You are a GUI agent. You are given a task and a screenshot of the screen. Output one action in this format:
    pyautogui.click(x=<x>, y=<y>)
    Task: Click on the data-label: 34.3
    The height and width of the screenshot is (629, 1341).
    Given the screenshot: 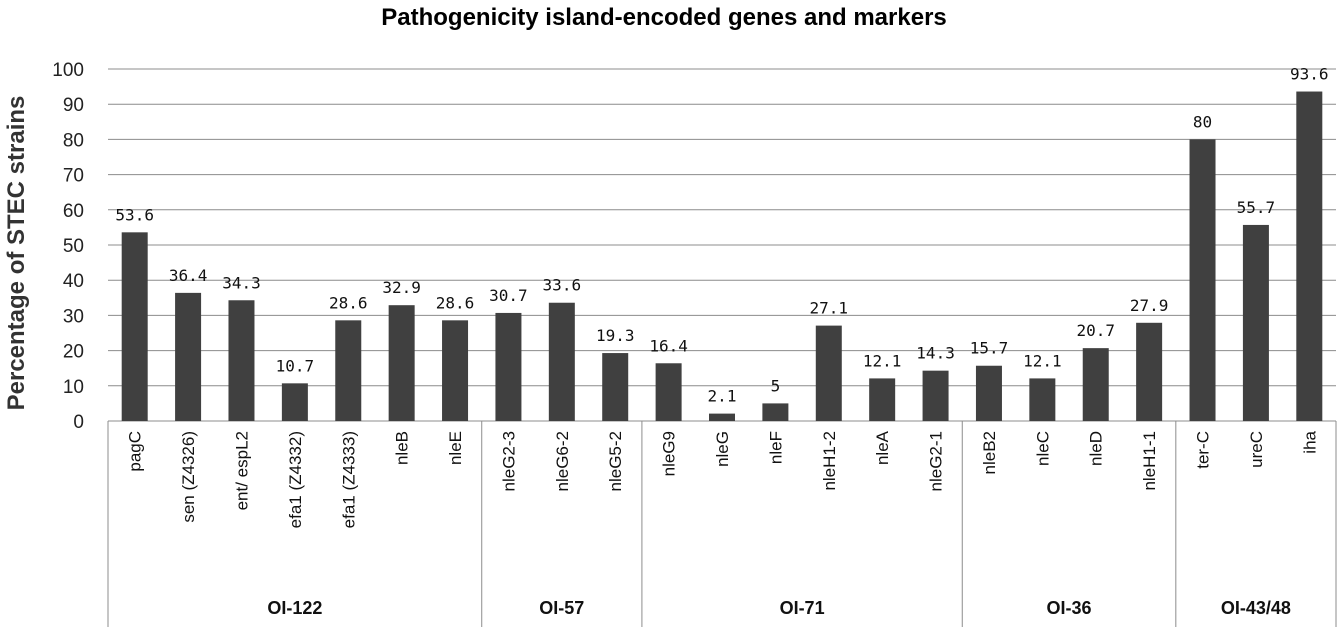 What is the action you would take?
    pyautogui.click(x=241, y=282)
    